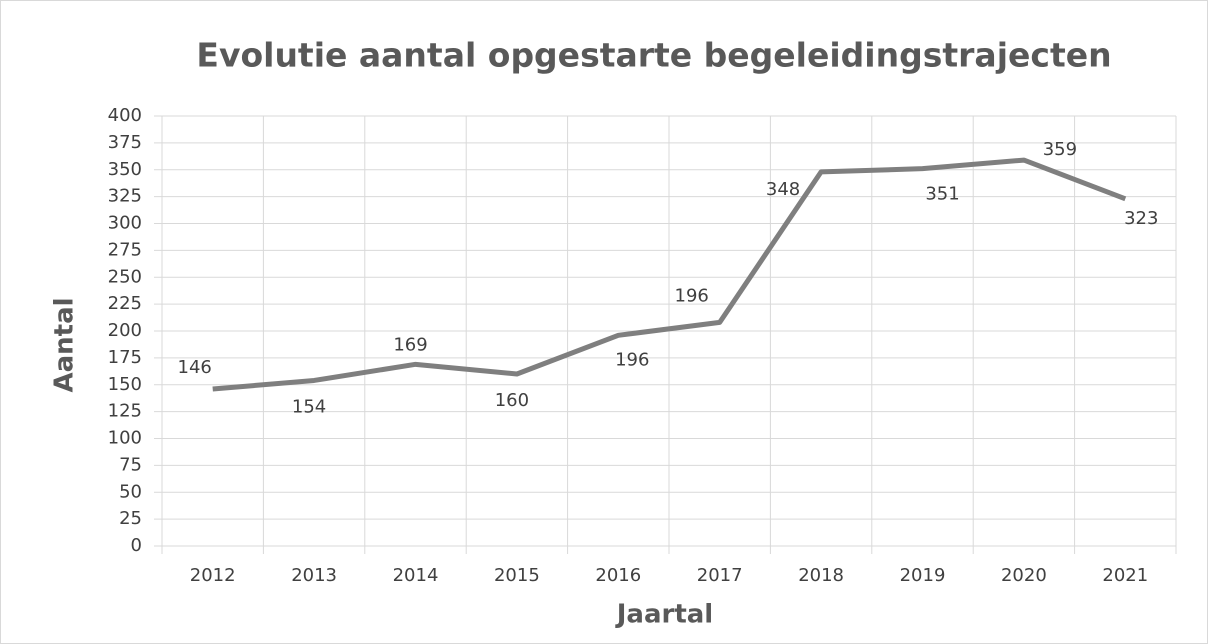 The width and height of the screenshot is (1208, 644). Describe the element at coordinates (125, 384) in the screenshot. I see `y-tick-label: 150` at that location.